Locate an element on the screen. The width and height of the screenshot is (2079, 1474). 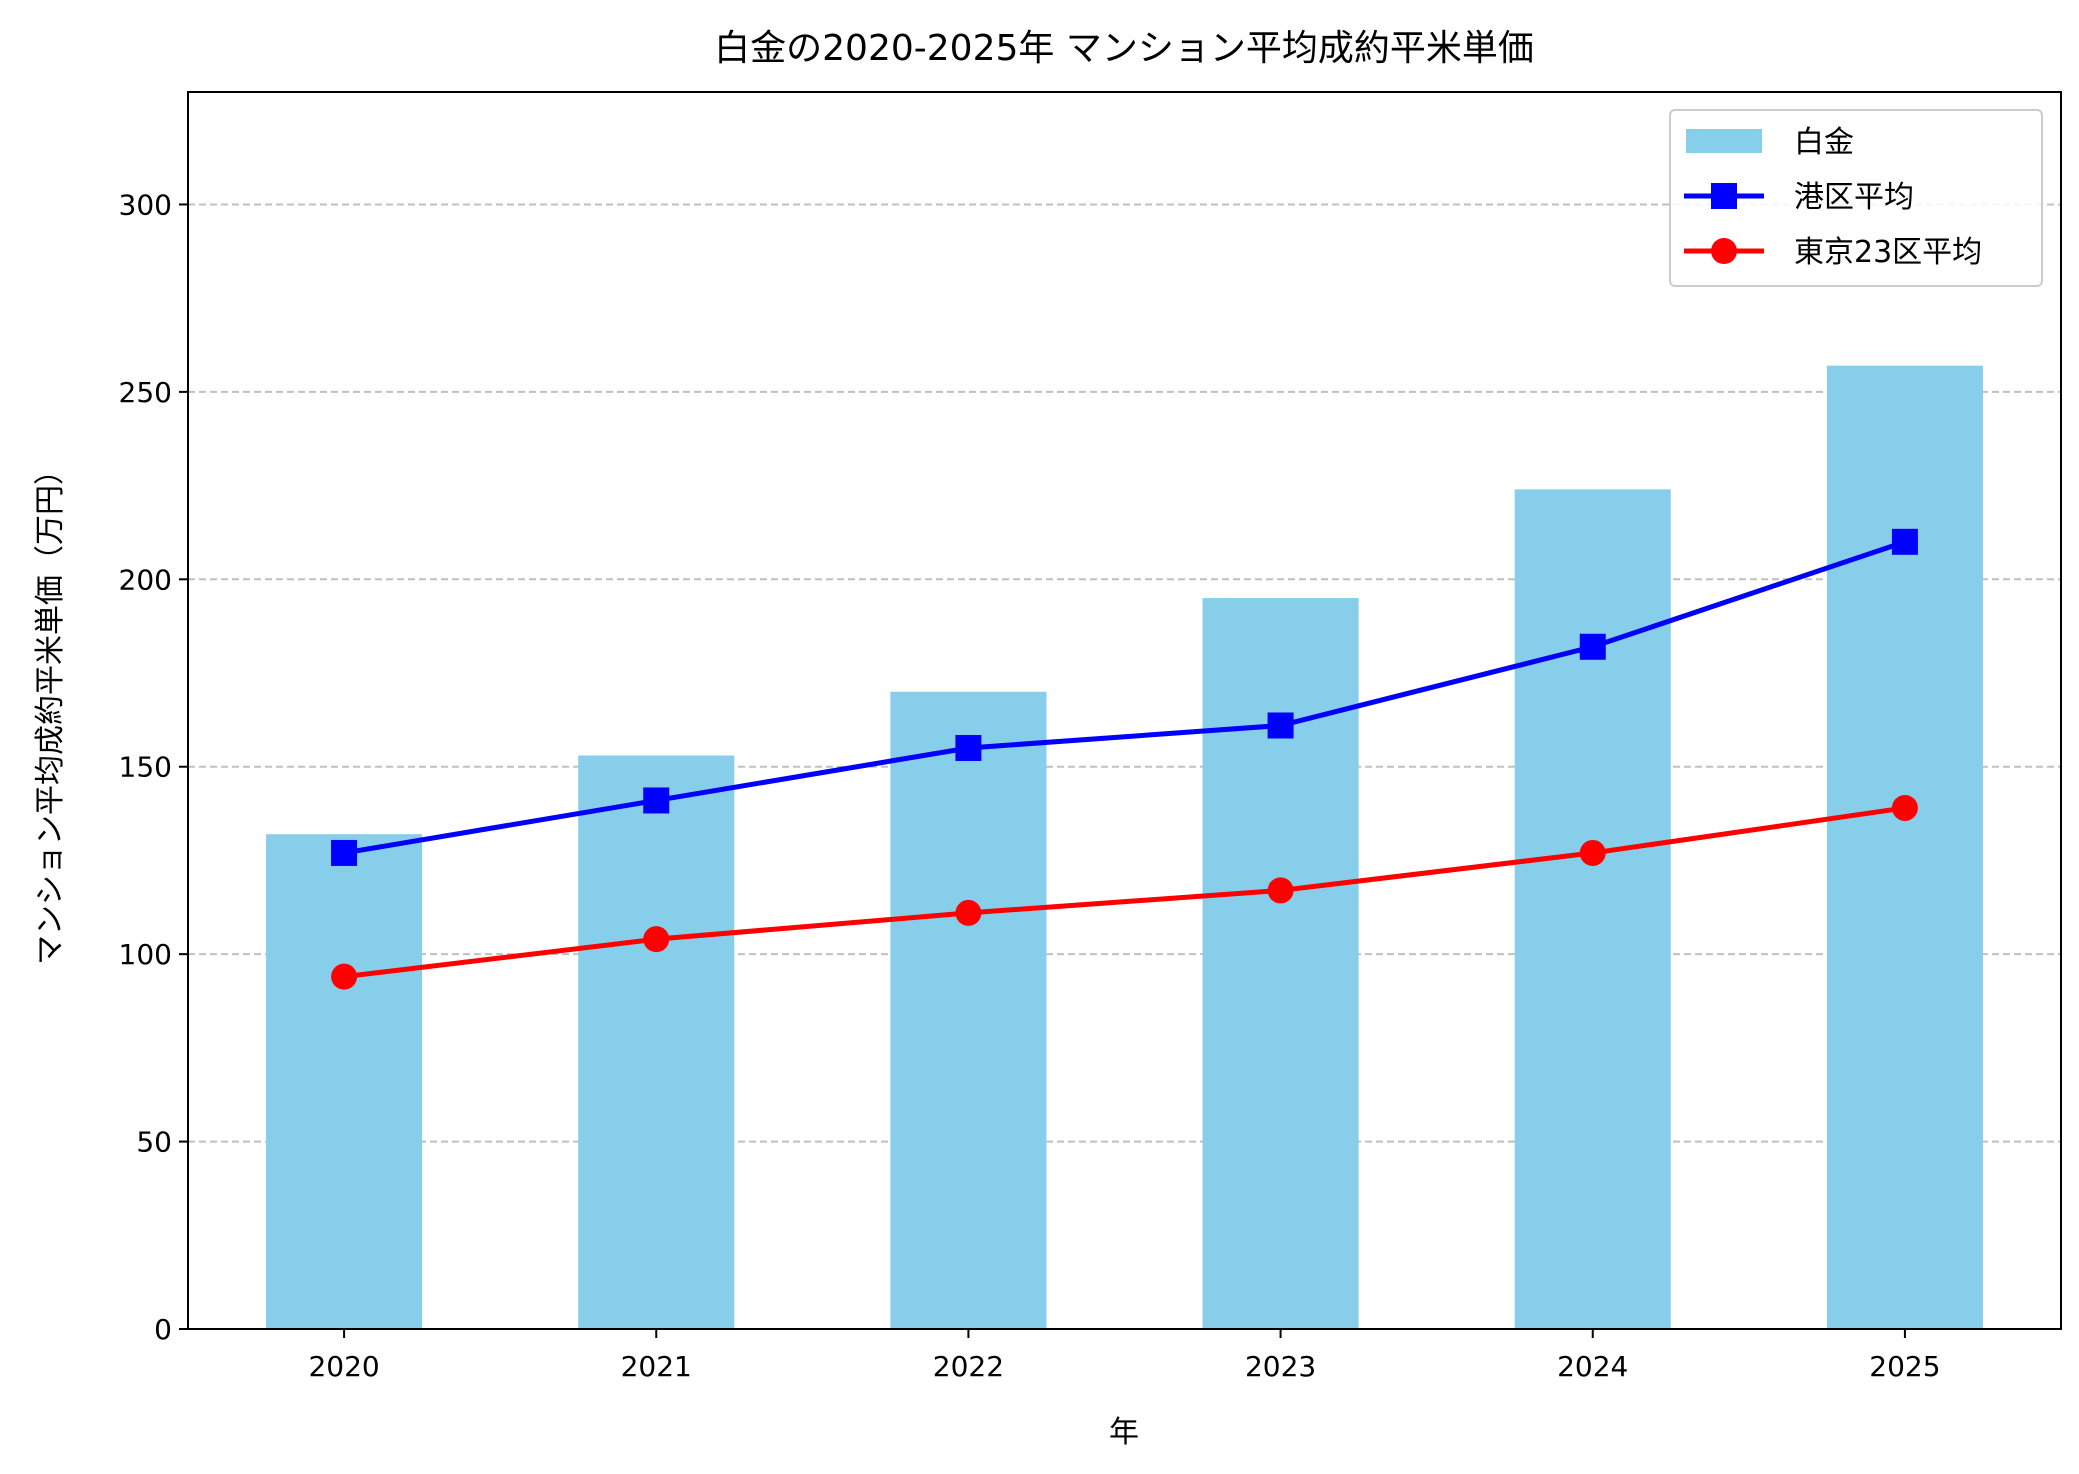
x-tick-label: 2023 is located at coordinates (1280, 1366).